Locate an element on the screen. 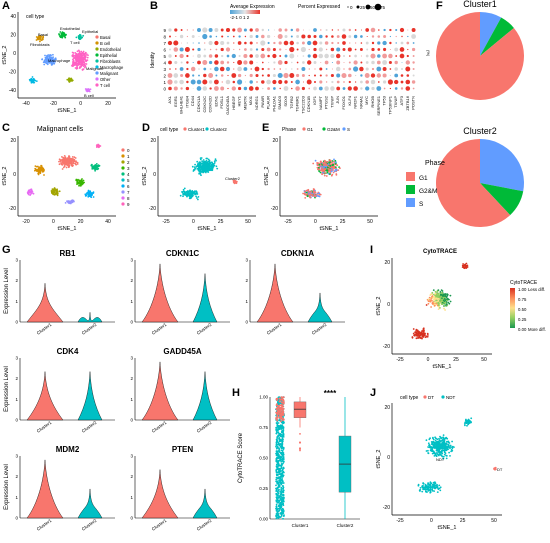 The width and height of the screenshot is (550, 543). legend-label: Cluster2 is located at coordinates (218, 129).